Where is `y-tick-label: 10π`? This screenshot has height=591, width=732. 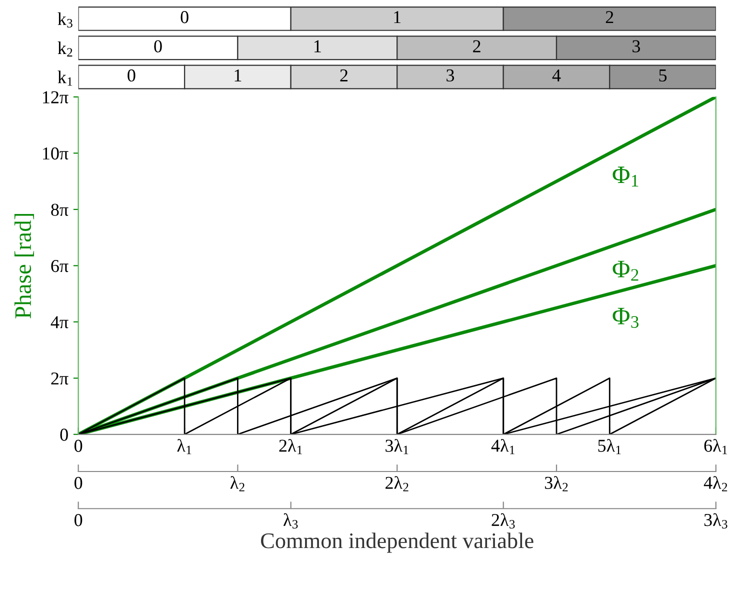 y-tick-label: 10π is located at coordinates (55, 153).